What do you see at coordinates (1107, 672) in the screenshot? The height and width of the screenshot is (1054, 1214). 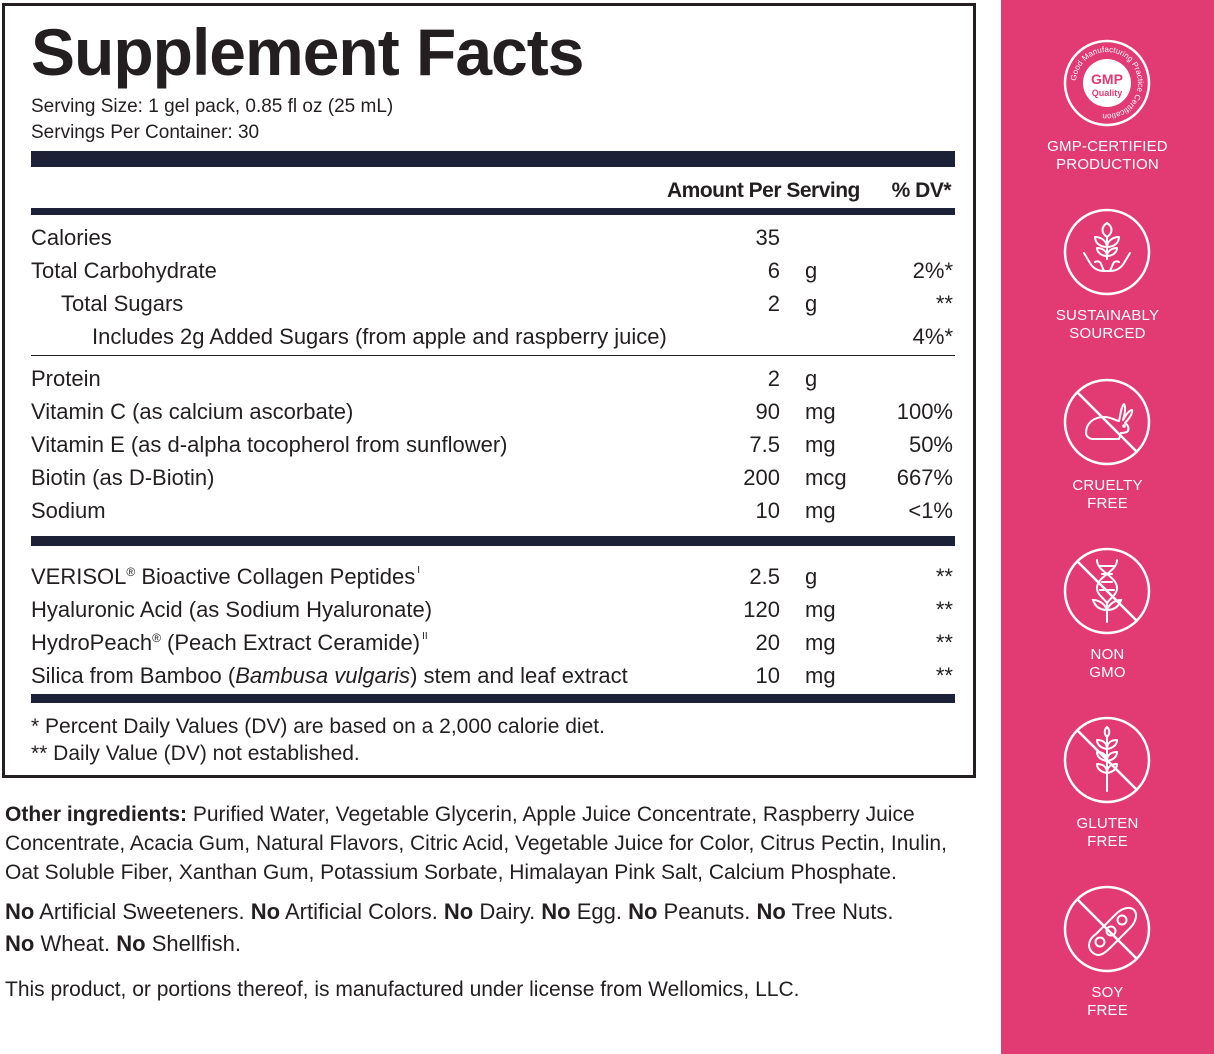 I see `badge-non-gmo-line2: GMO` at bounding box center [1107, 672].